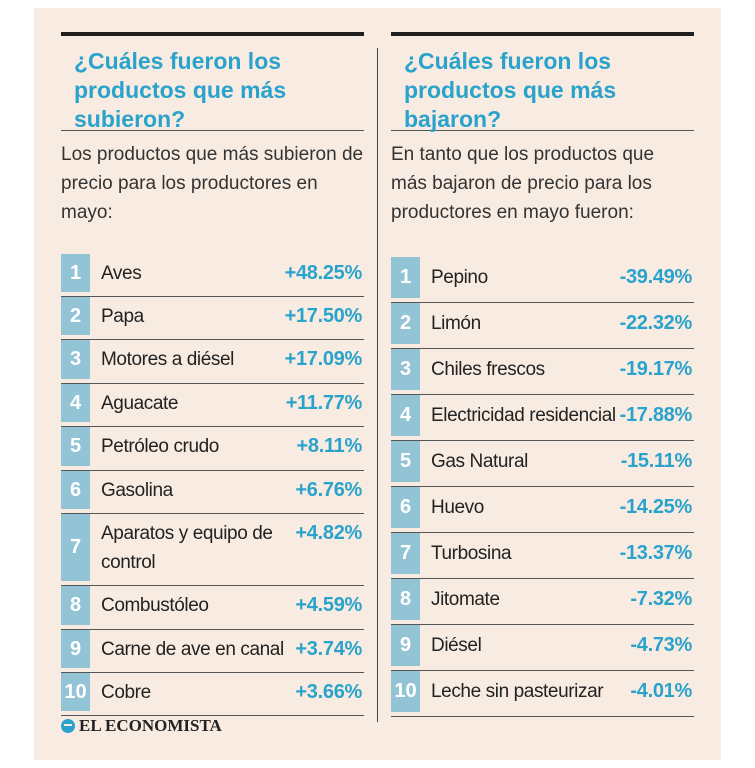 The image size is (755, 768). What do you see at coordinates (137, 490) in the screenshot?
I see `product-name: Gasolina` at bounding box center [137, 490].